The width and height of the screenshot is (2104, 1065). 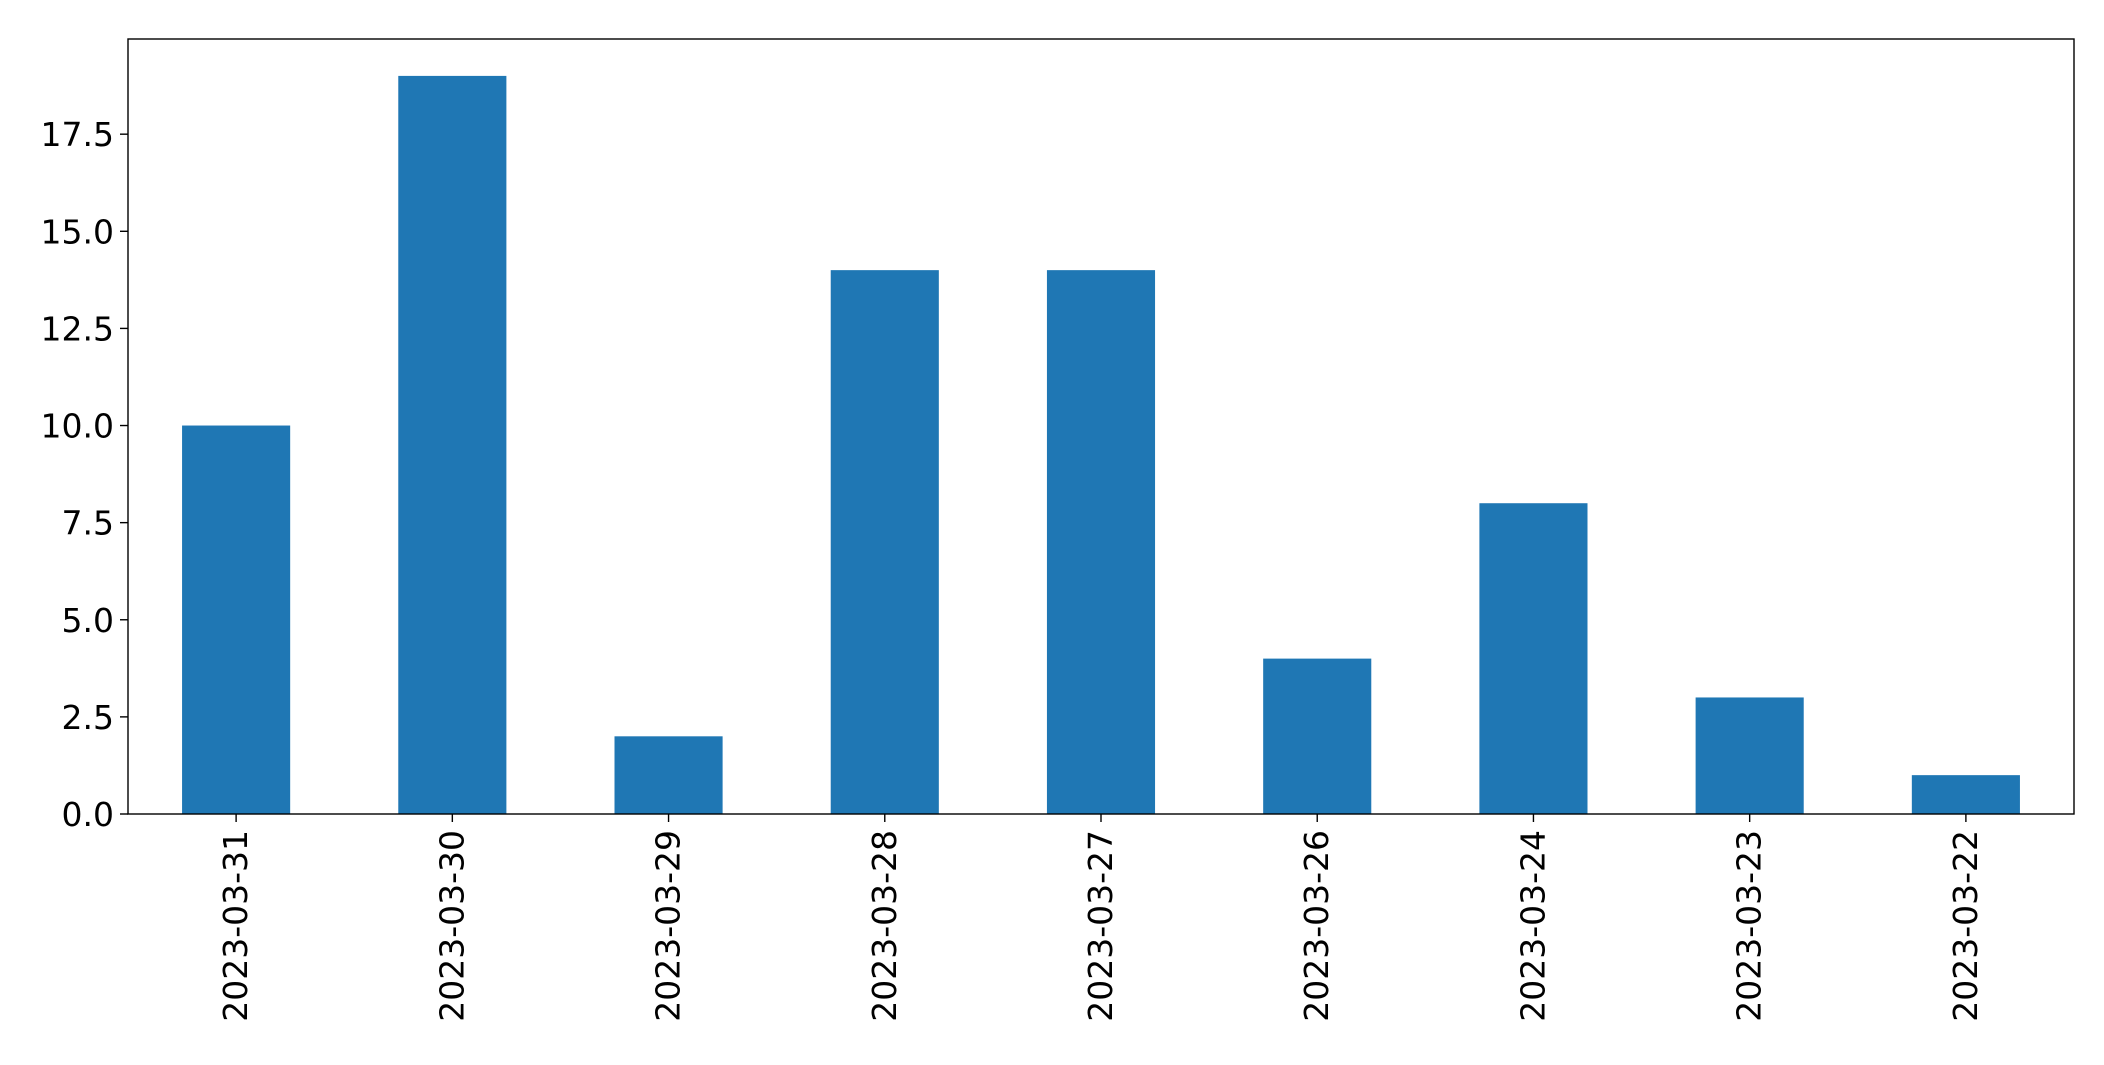 I want to click on x-tick-label: 2023-03-26, so click(x=1316, y=926).